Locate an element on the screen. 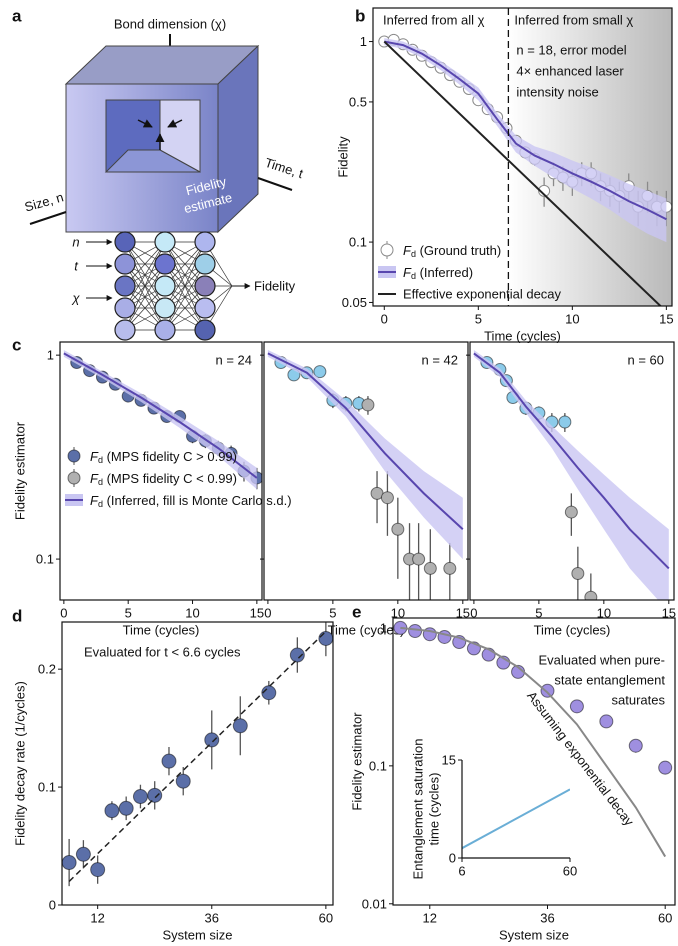 The height and width of the screenshot is (946, 678). y-tick-label: 0.05 is located at coordinates (354, 302).